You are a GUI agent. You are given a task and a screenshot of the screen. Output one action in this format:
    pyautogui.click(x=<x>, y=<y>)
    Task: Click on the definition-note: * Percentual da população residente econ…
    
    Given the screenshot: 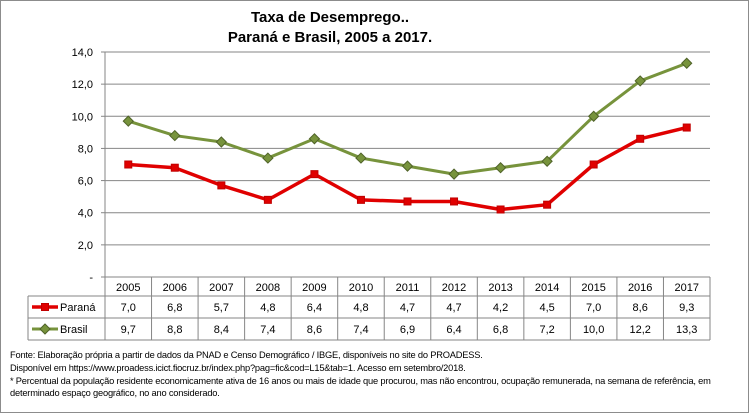 What is the action you would take?
    pyautogui.click(x=360, y=387)
    